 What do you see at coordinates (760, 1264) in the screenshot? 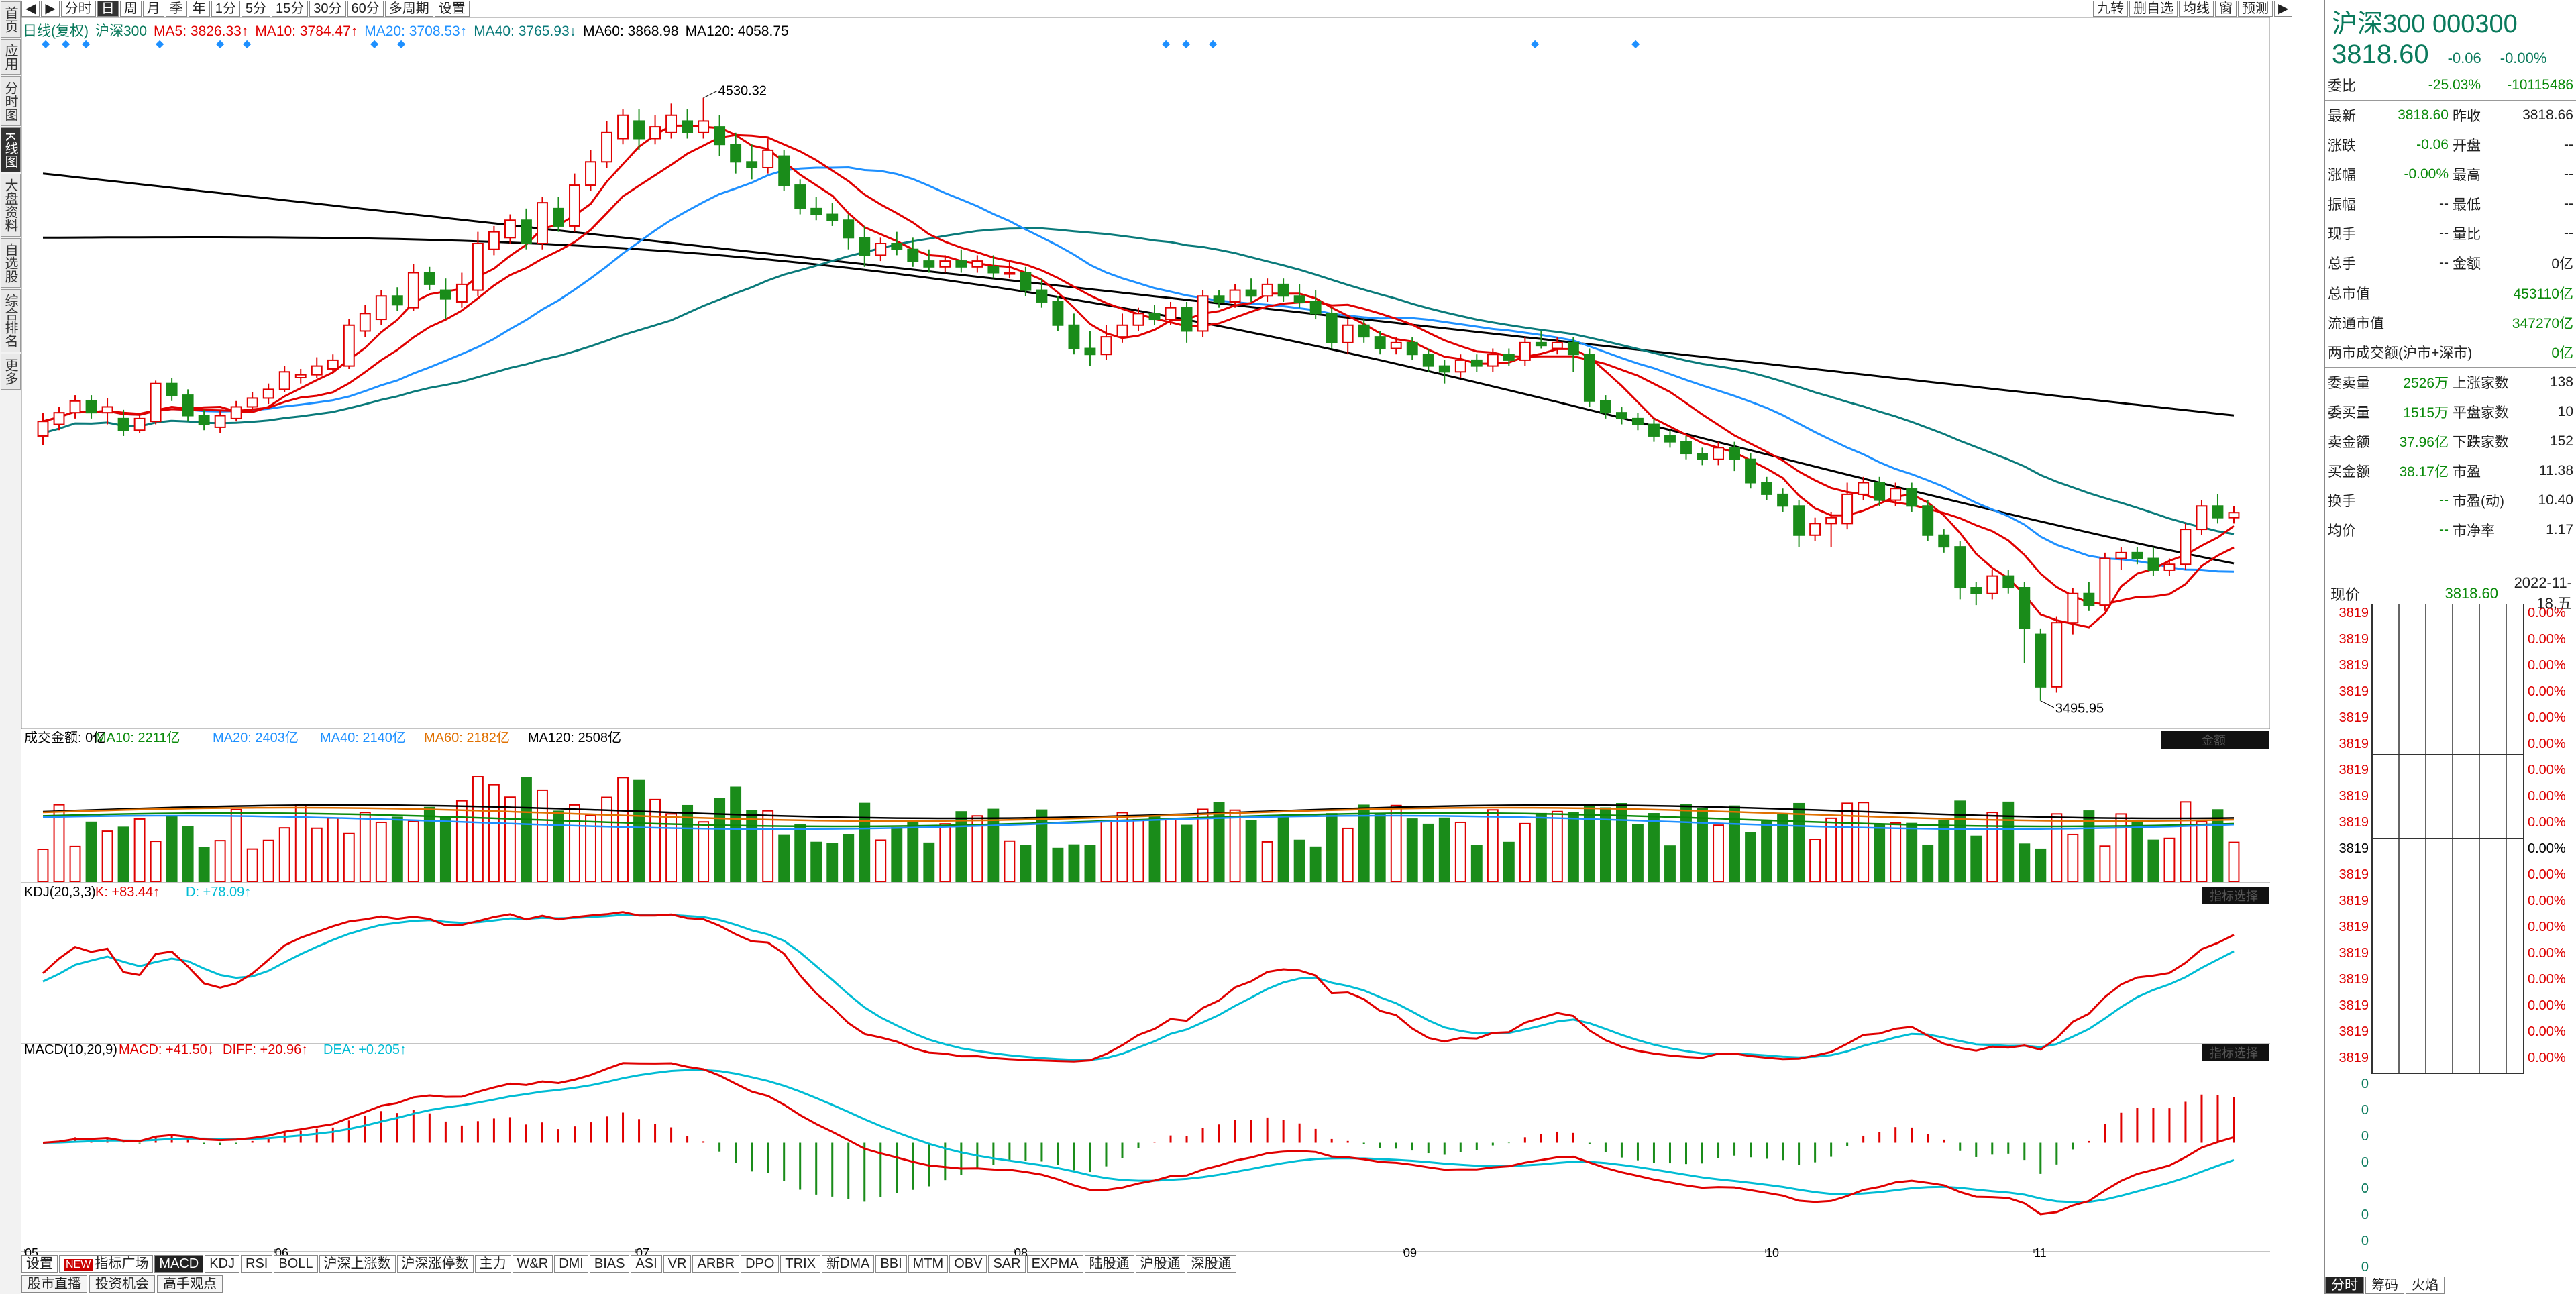
I see `indicator-tab: DPO` at bounding box center [760, 1264].